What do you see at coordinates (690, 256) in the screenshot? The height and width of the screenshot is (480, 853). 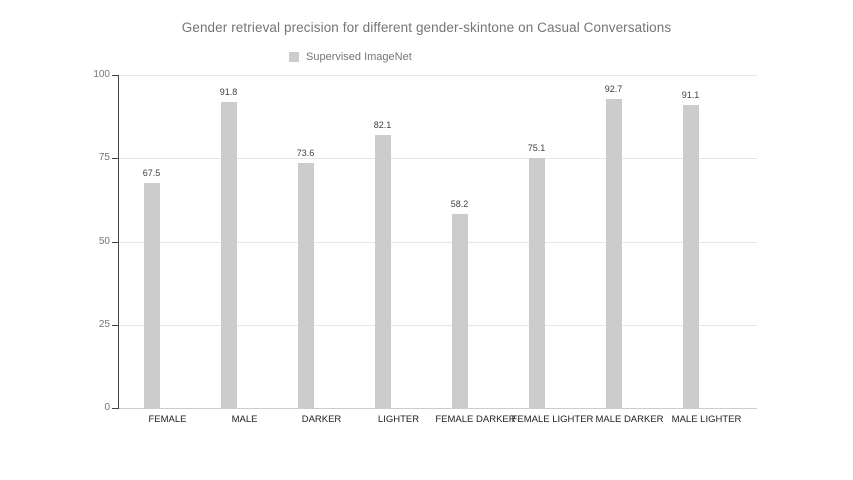 I see `bar-male-lighter` at bounding box center [690, 256].